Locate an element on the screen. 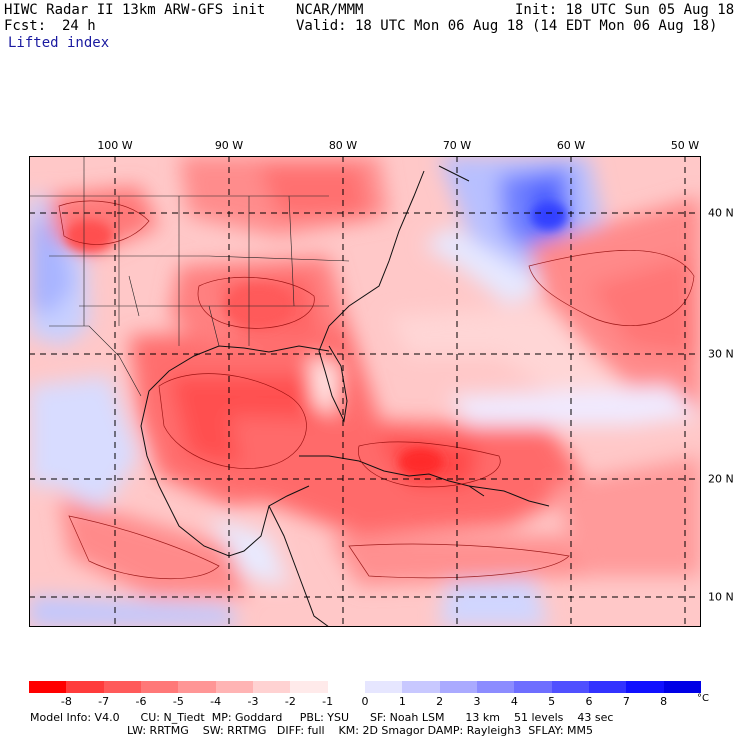  colorbar-tick-label: -5 is located at coordinates (178, 701).